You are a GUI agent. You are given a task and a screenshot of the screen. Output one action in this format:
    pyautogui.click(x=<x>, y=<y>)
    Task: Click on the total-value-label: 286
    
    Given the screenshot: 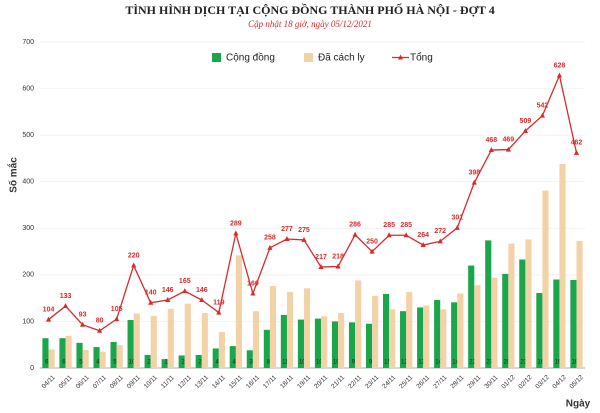 What is the action you would take?
    pyautogui.click(x=355, y=225)
    